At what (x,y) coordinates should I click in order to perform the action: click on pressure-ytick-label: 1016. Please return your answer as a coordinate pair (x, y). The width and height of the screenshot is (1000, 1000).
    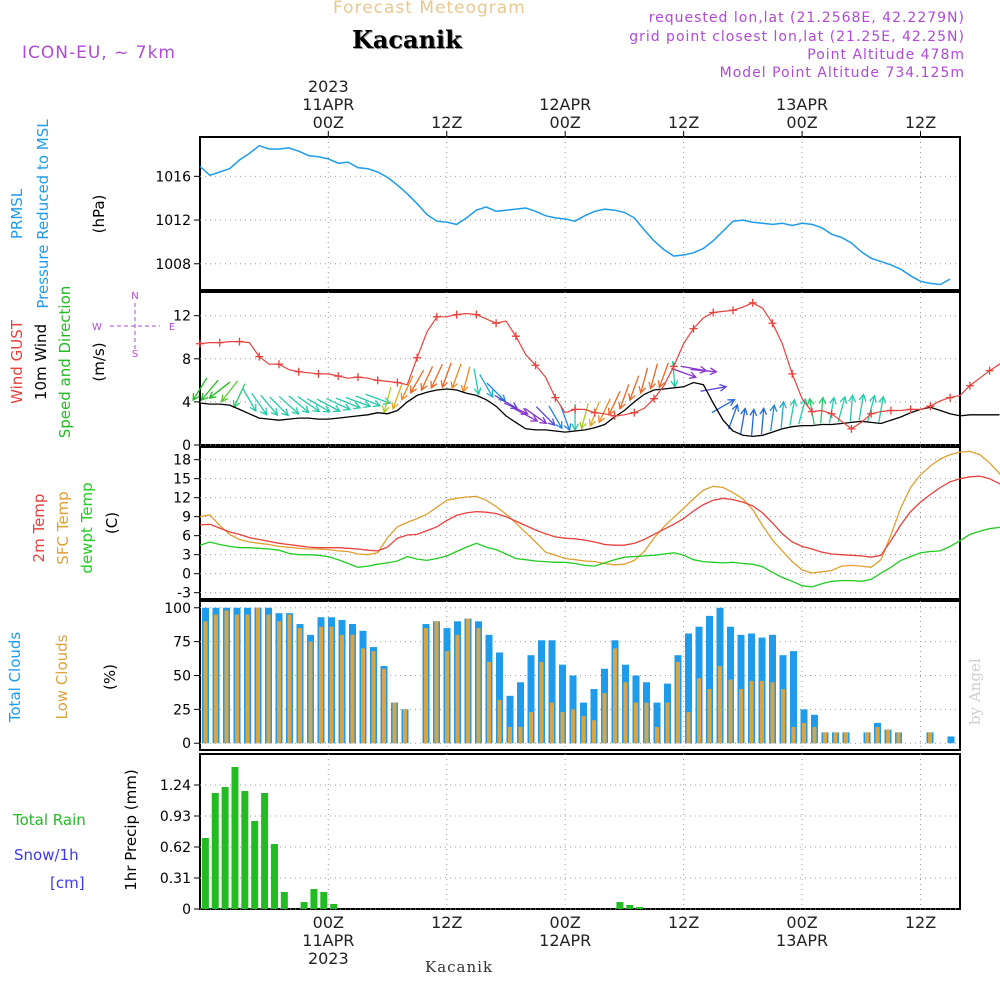
    Looking at the image, I should click on (173, 177).